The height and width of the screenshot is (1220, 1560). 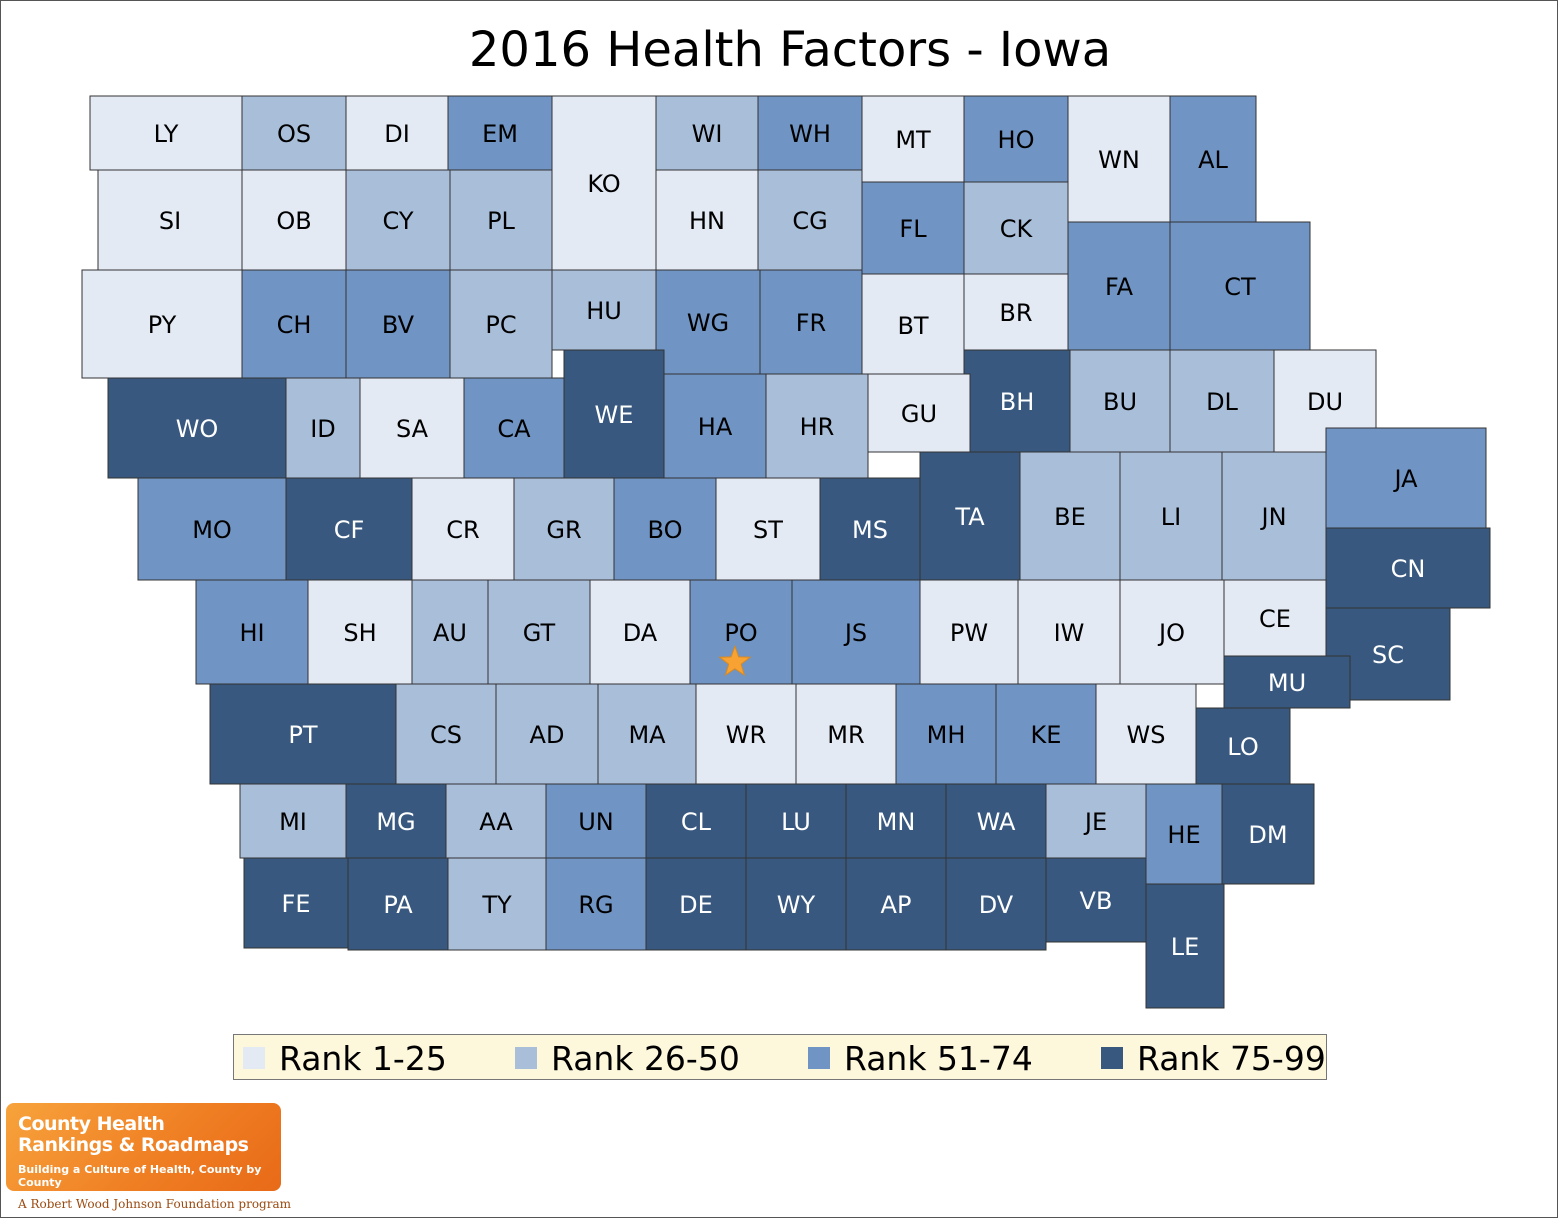 I want to click on county-he, so click(x=1184, y=834).